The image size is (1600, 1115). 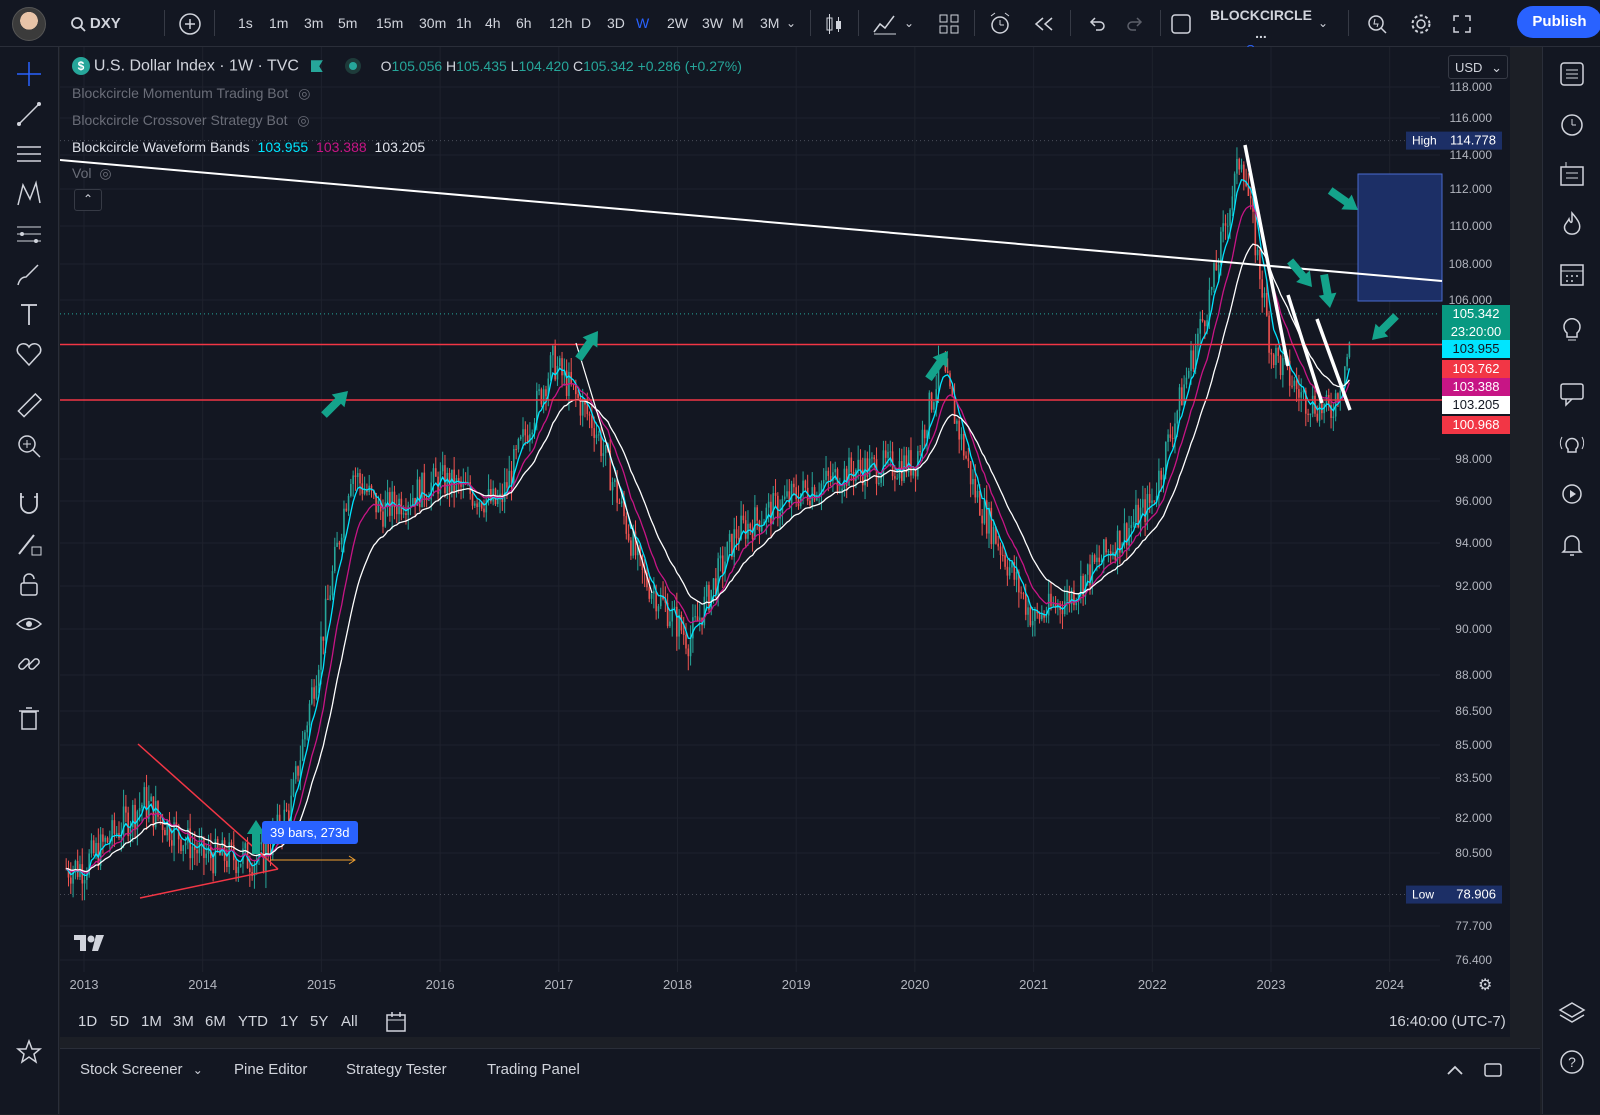 What do you see at coordinates (390, 23) in the screenshot?
I see `interval-15m: 15m` at bounding box center [390, 23].